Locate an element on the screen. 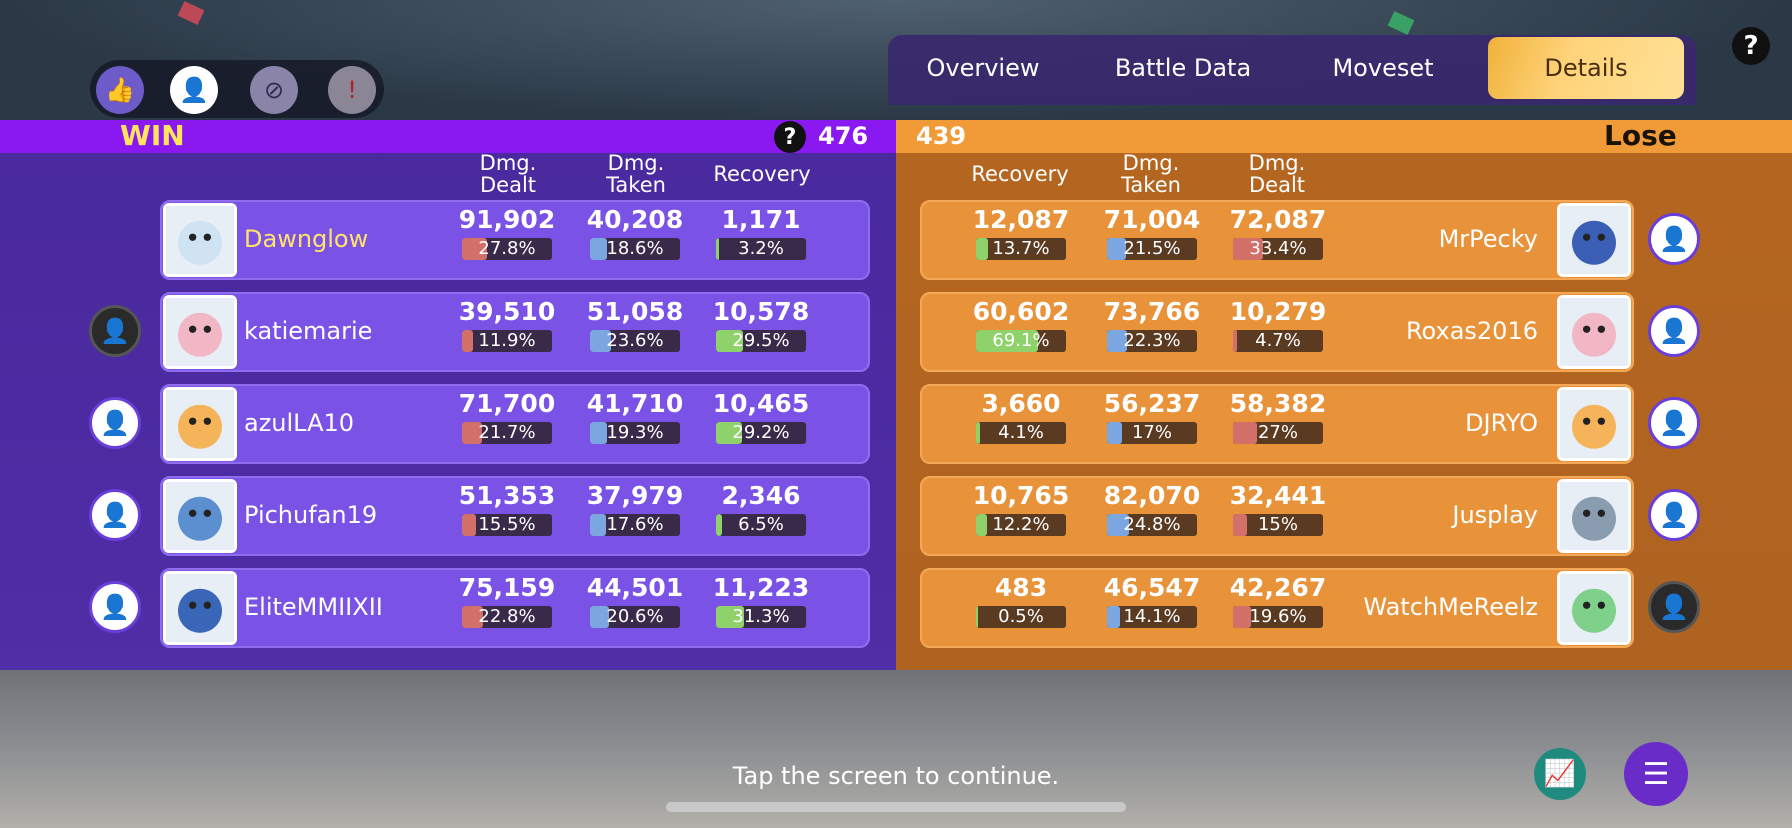 Image resolution: width=1792 pixels, height=828 pixels. report-icon: ! is located at coordinates (352, 90).